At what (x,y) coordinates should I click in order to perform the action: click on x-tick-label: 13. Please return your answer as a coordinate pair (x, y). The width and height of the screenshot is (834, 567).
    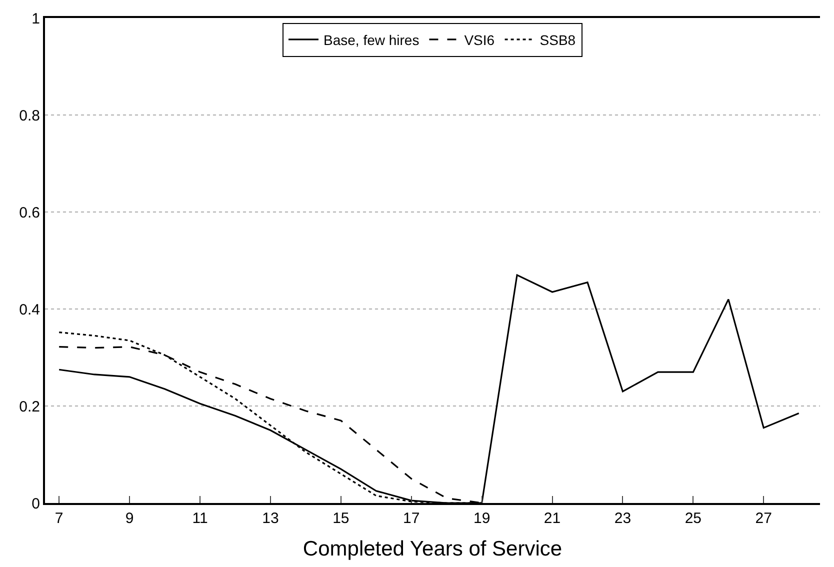
    Looking at the image, I should click on (270, 518).